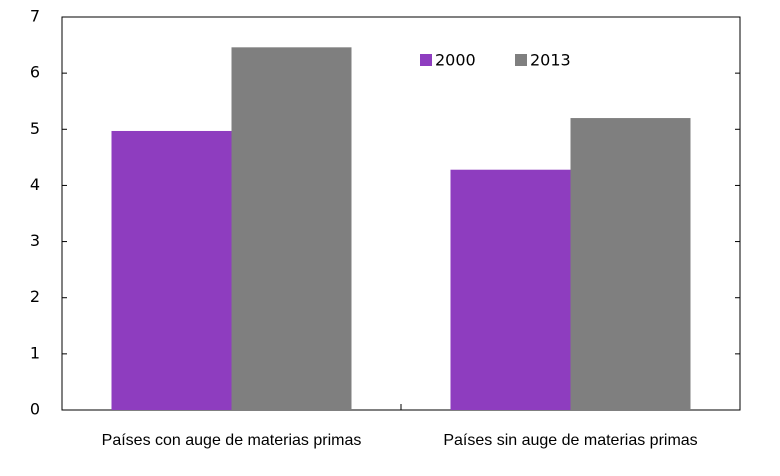 The height and width of the screenshot is (476, 780). What do you see at coordinates (35, 240) in the screenshot?
I see `y-tick-label: 3` at bounding box center [35, 240].